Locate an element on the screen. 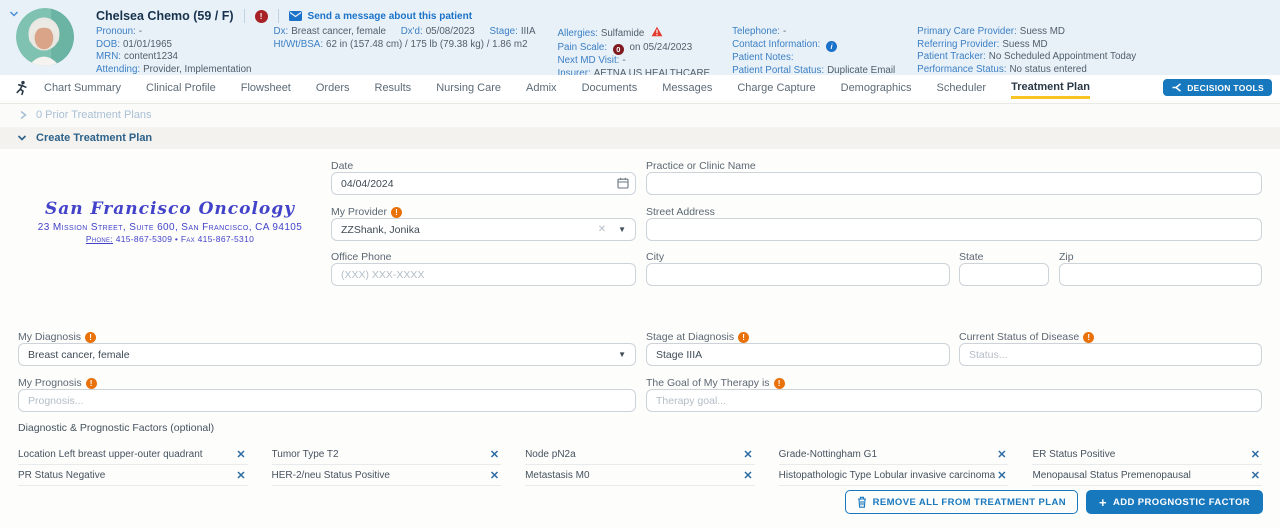 The width and height of the screenshot is (1280, 528). patient-avatar is located at coordinates (45, 37).